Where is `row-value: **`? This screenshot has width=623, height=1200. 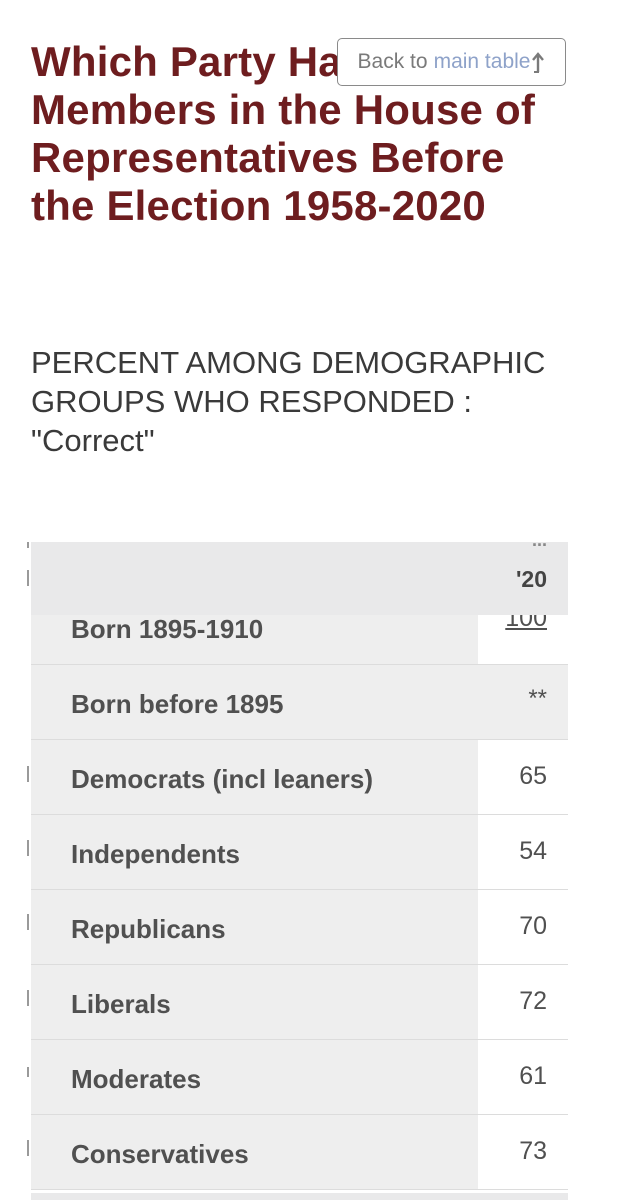 row-value: ** is located at coordinates (537, 698).